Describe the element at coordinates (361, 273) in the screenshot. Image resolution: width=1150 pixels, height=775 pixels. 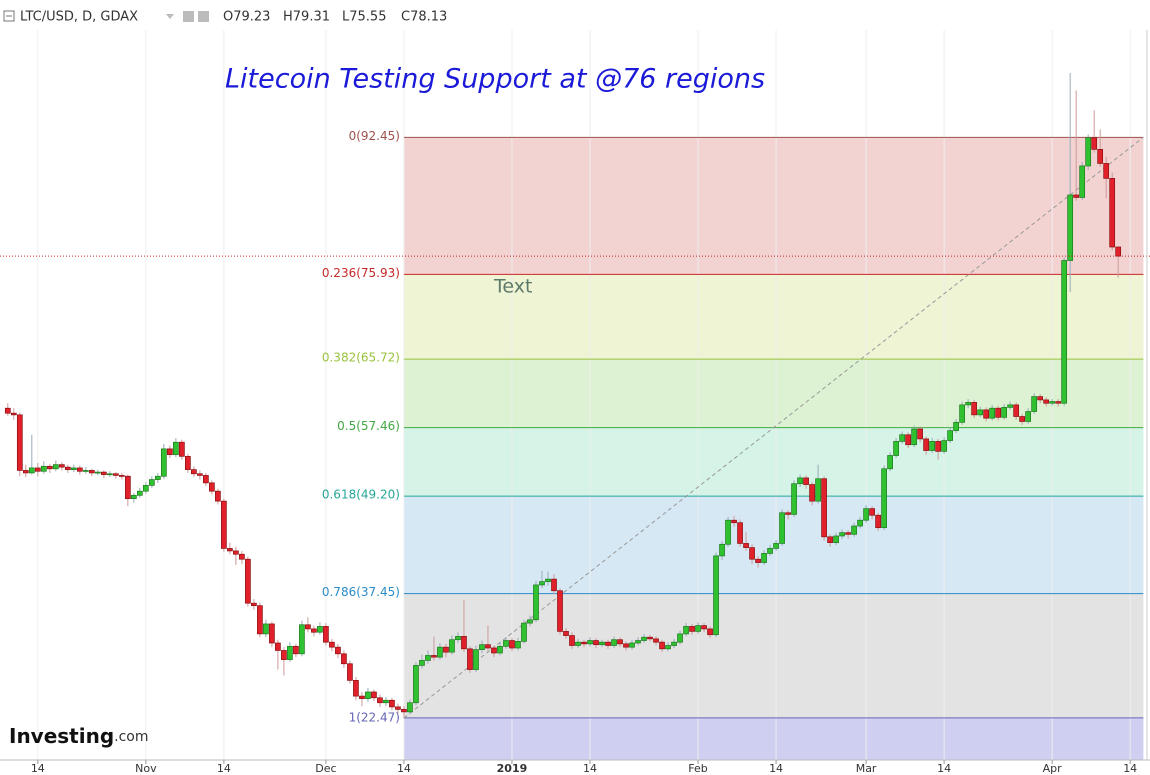
I see `fib-level-label: 0.236(75.93)` at that location.